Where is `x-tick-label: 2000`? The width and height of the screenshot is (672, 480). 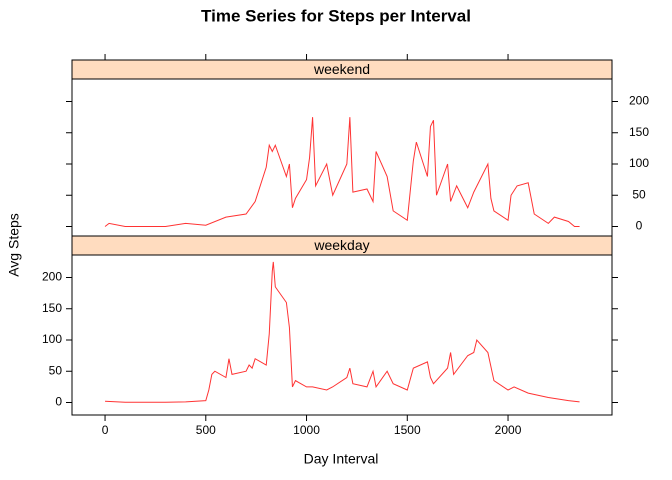 x-tick-label: 2000 is located at coordinates (508, 430).